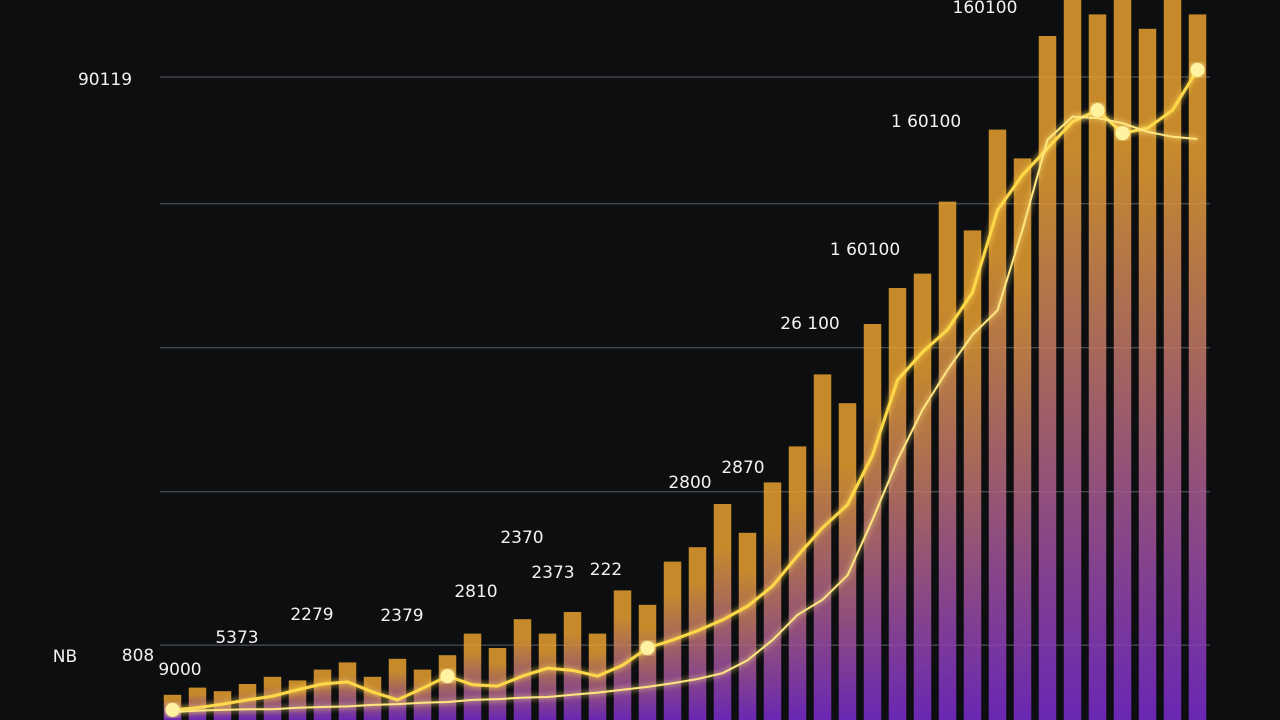 The width and height of the screenshot is (1280, 720). Describe the element at coordinates (311, 615) in the screenshot. I see `annotation: 2279` at that location.